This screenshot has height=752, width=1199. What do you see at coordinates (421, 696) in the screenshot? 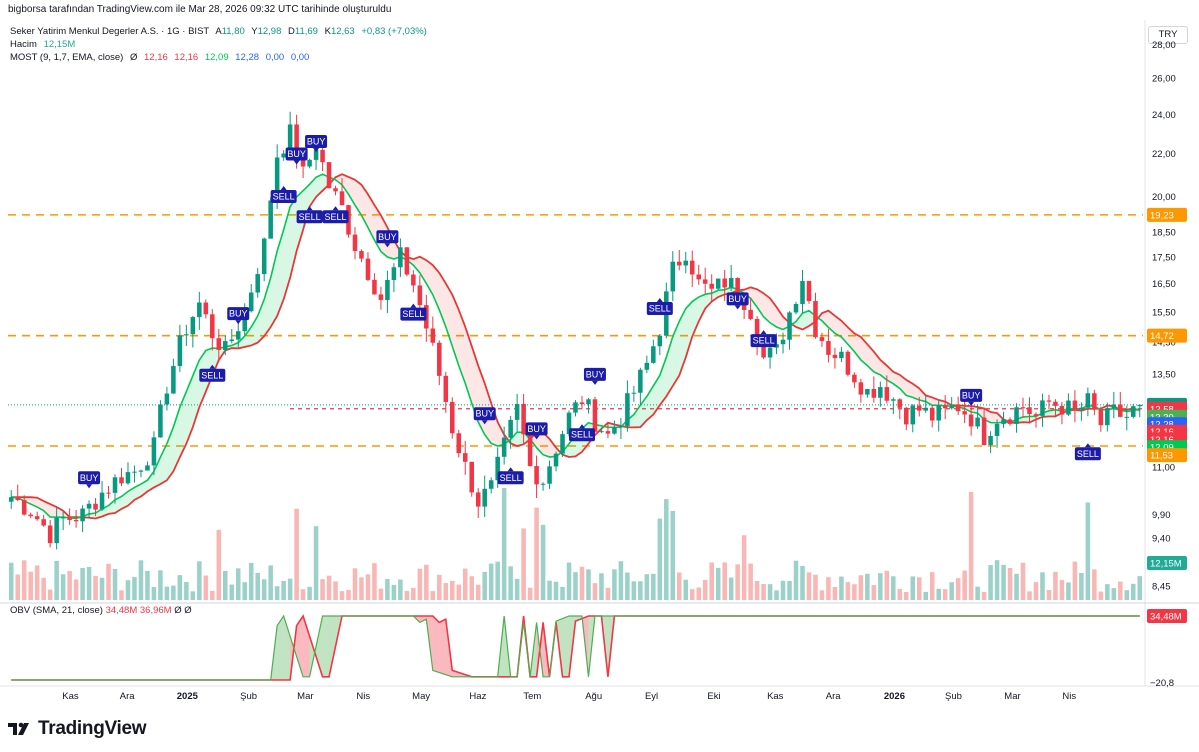
I see `x-tick-label: May` at bounding box center [421, 696].